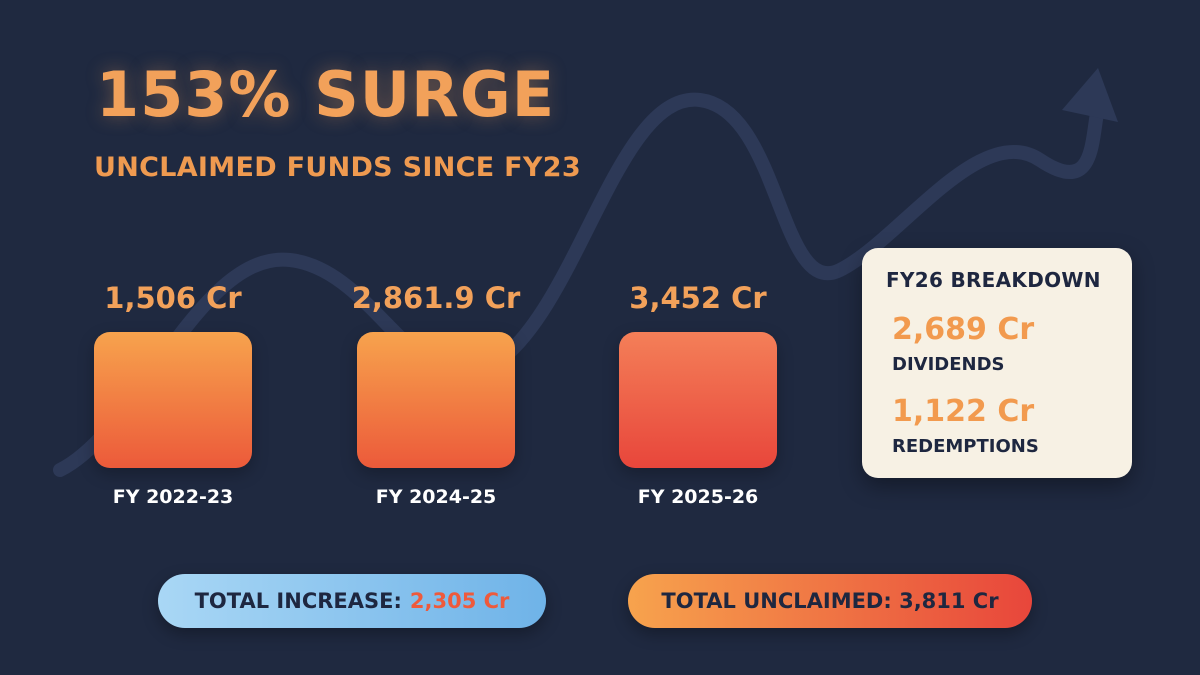 Image resolution: width=1200 pixels, height=675 pixels. What do you see at coordinates (948, 364) in the screenshot?
I see `dividends-label: DIVIDENDS` at bounding box center [948, 364].